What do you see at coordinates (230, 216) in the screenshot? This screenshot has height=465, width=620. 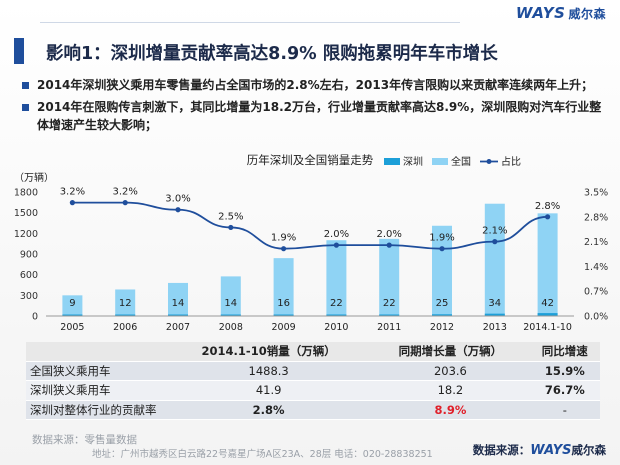 I see `share-data-label: 2.5%` at bounding box center [230, 216].